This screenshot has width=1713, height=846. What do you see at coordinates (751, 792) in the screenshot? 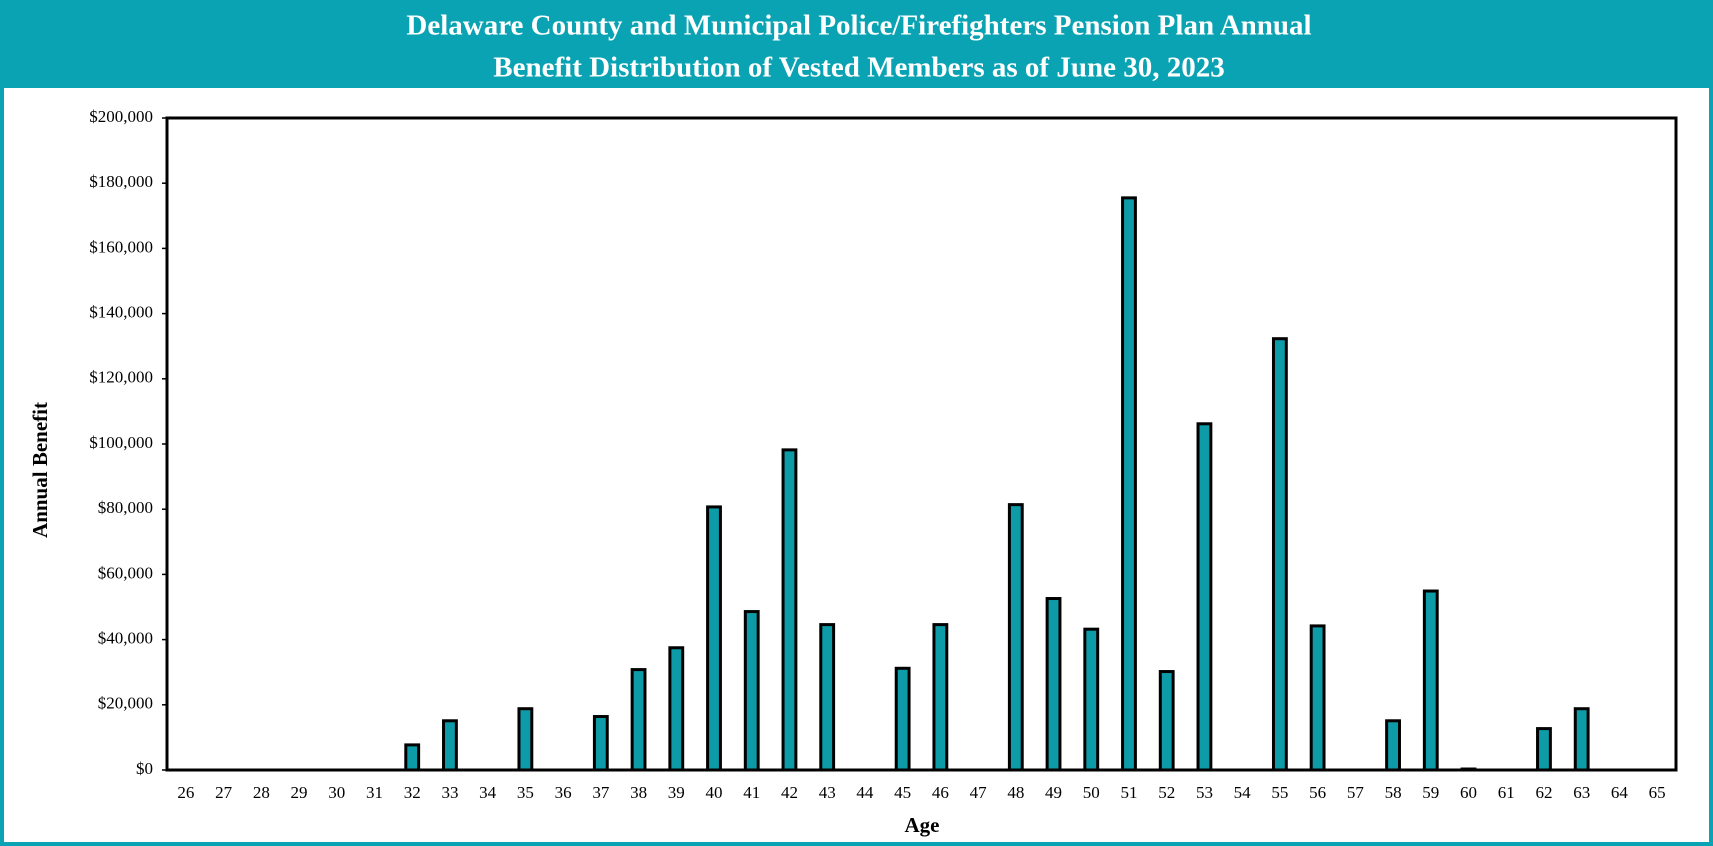
I see `x-tick-label: 41` at bounding box center [751, 792].